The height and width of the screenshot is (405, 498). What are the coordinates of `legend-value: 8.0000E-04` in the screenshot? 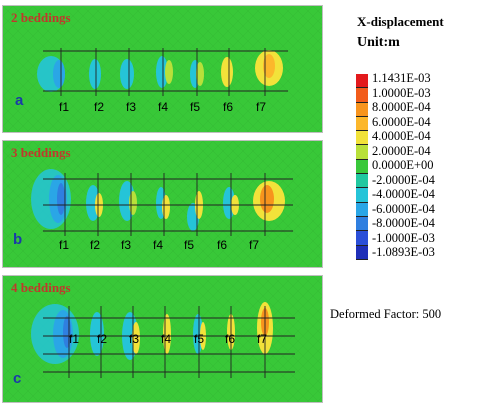 It's located at (401, 107).